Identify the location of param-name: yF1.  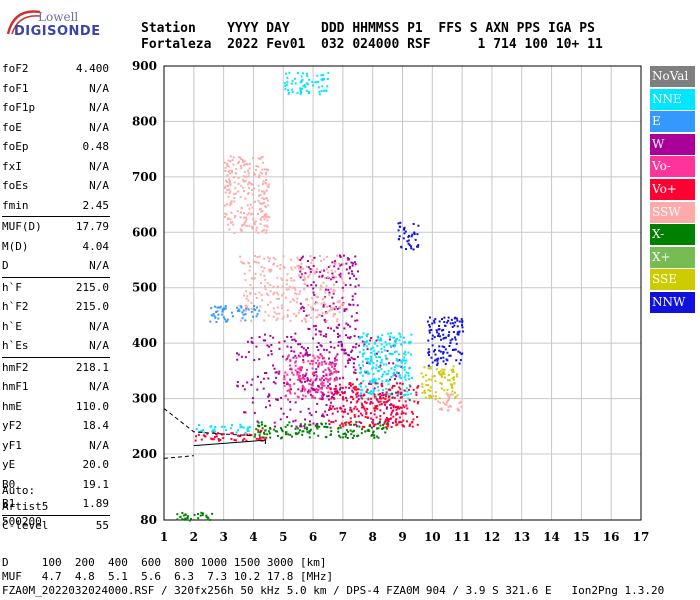
(12, 445).